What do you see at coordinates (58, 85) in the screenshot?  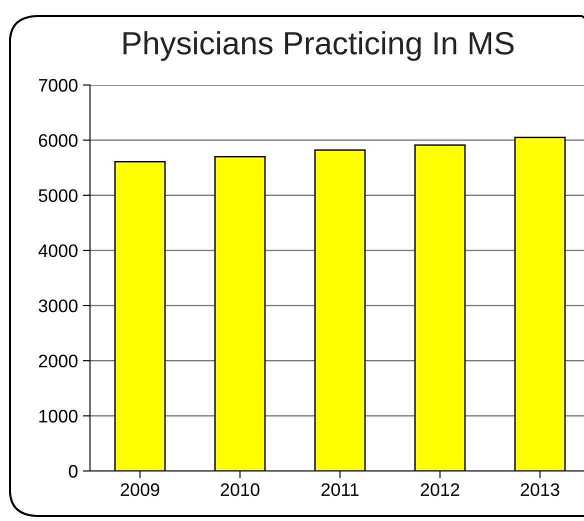 I see `y-tick-label: 7000` at bounding box center [58, 85].